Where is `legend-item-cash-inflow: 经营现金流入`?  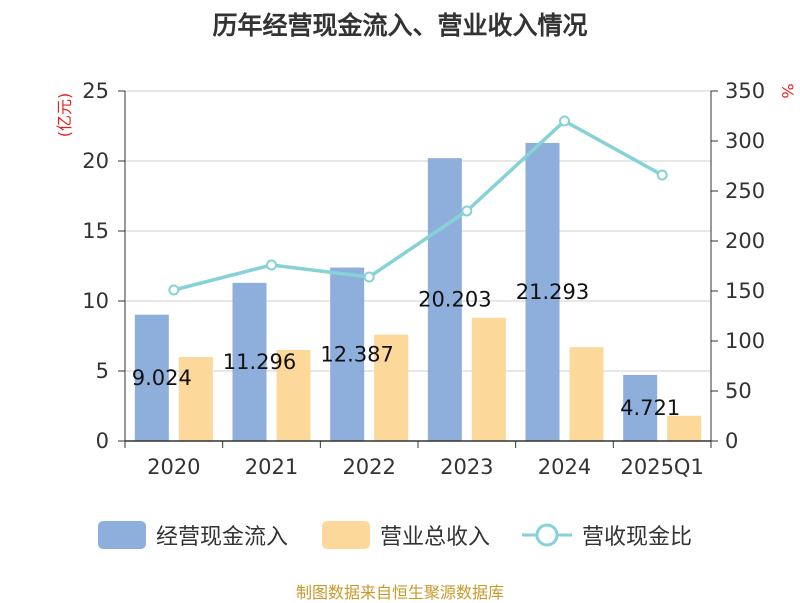
legend-item-cash-inflow: 经营现金流入 is located at coordinates (193, 535).